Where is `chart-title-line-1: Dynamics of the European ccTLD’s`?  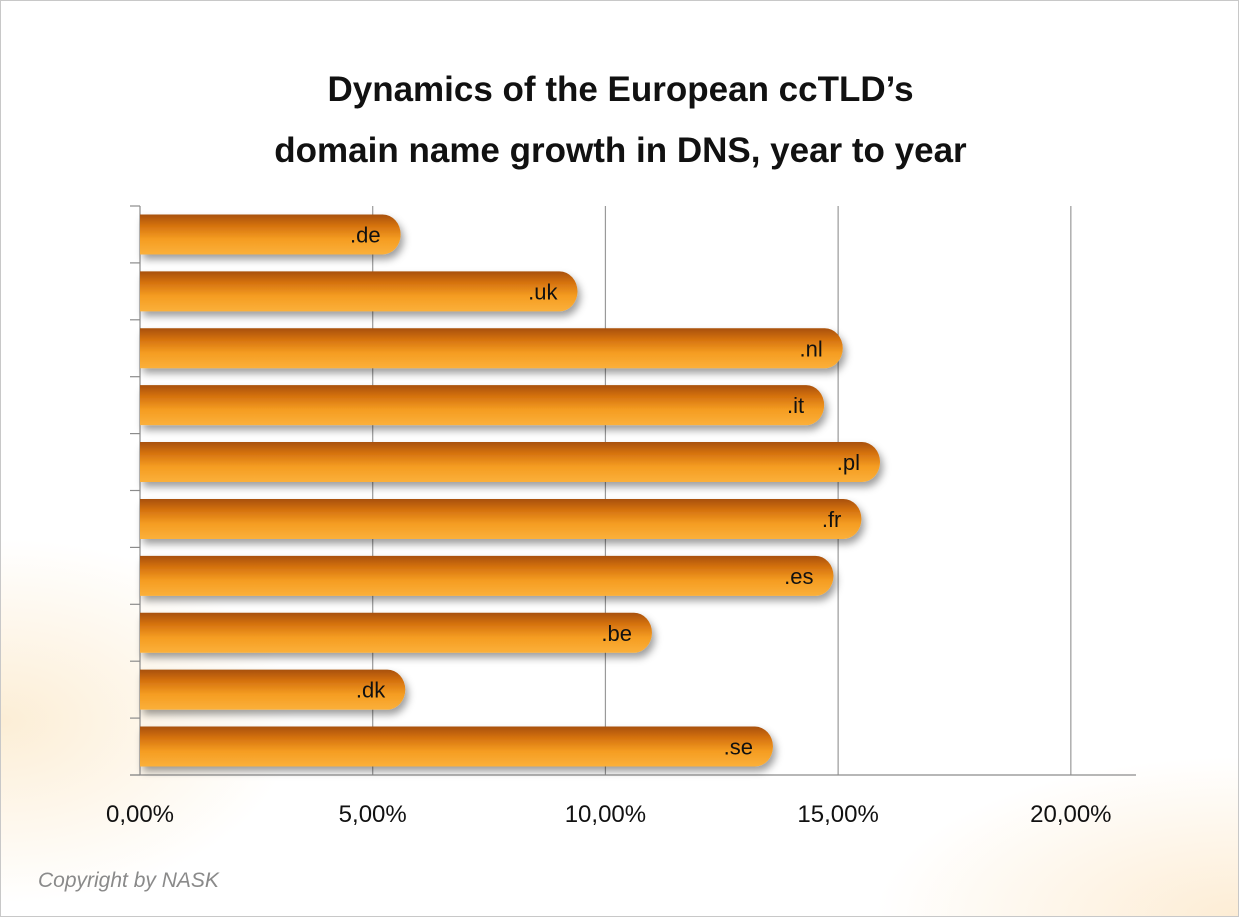 chart-title-line-1: Dynamics of the European ccTLD’s is located at coordinates (620, 89).